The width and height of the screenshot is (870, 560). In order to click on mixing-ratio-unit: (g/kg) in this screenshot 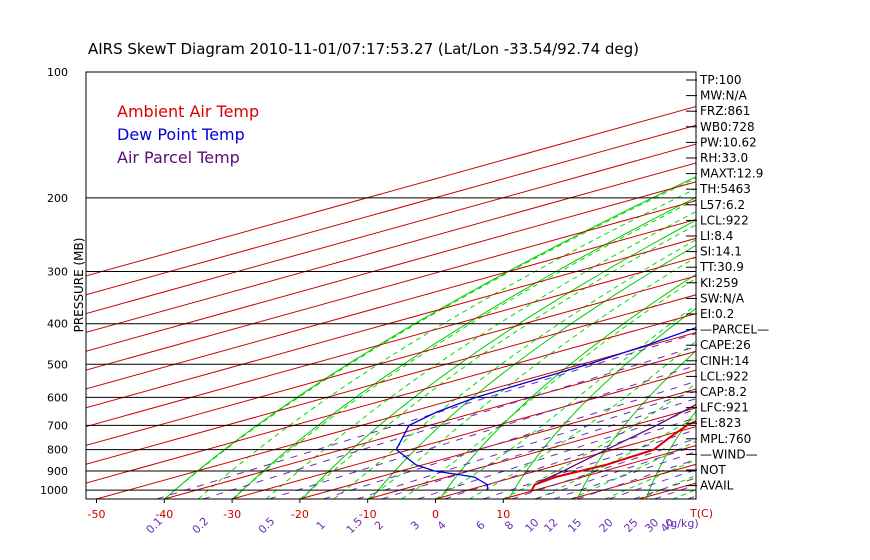, I will do `click(682, 523)`.